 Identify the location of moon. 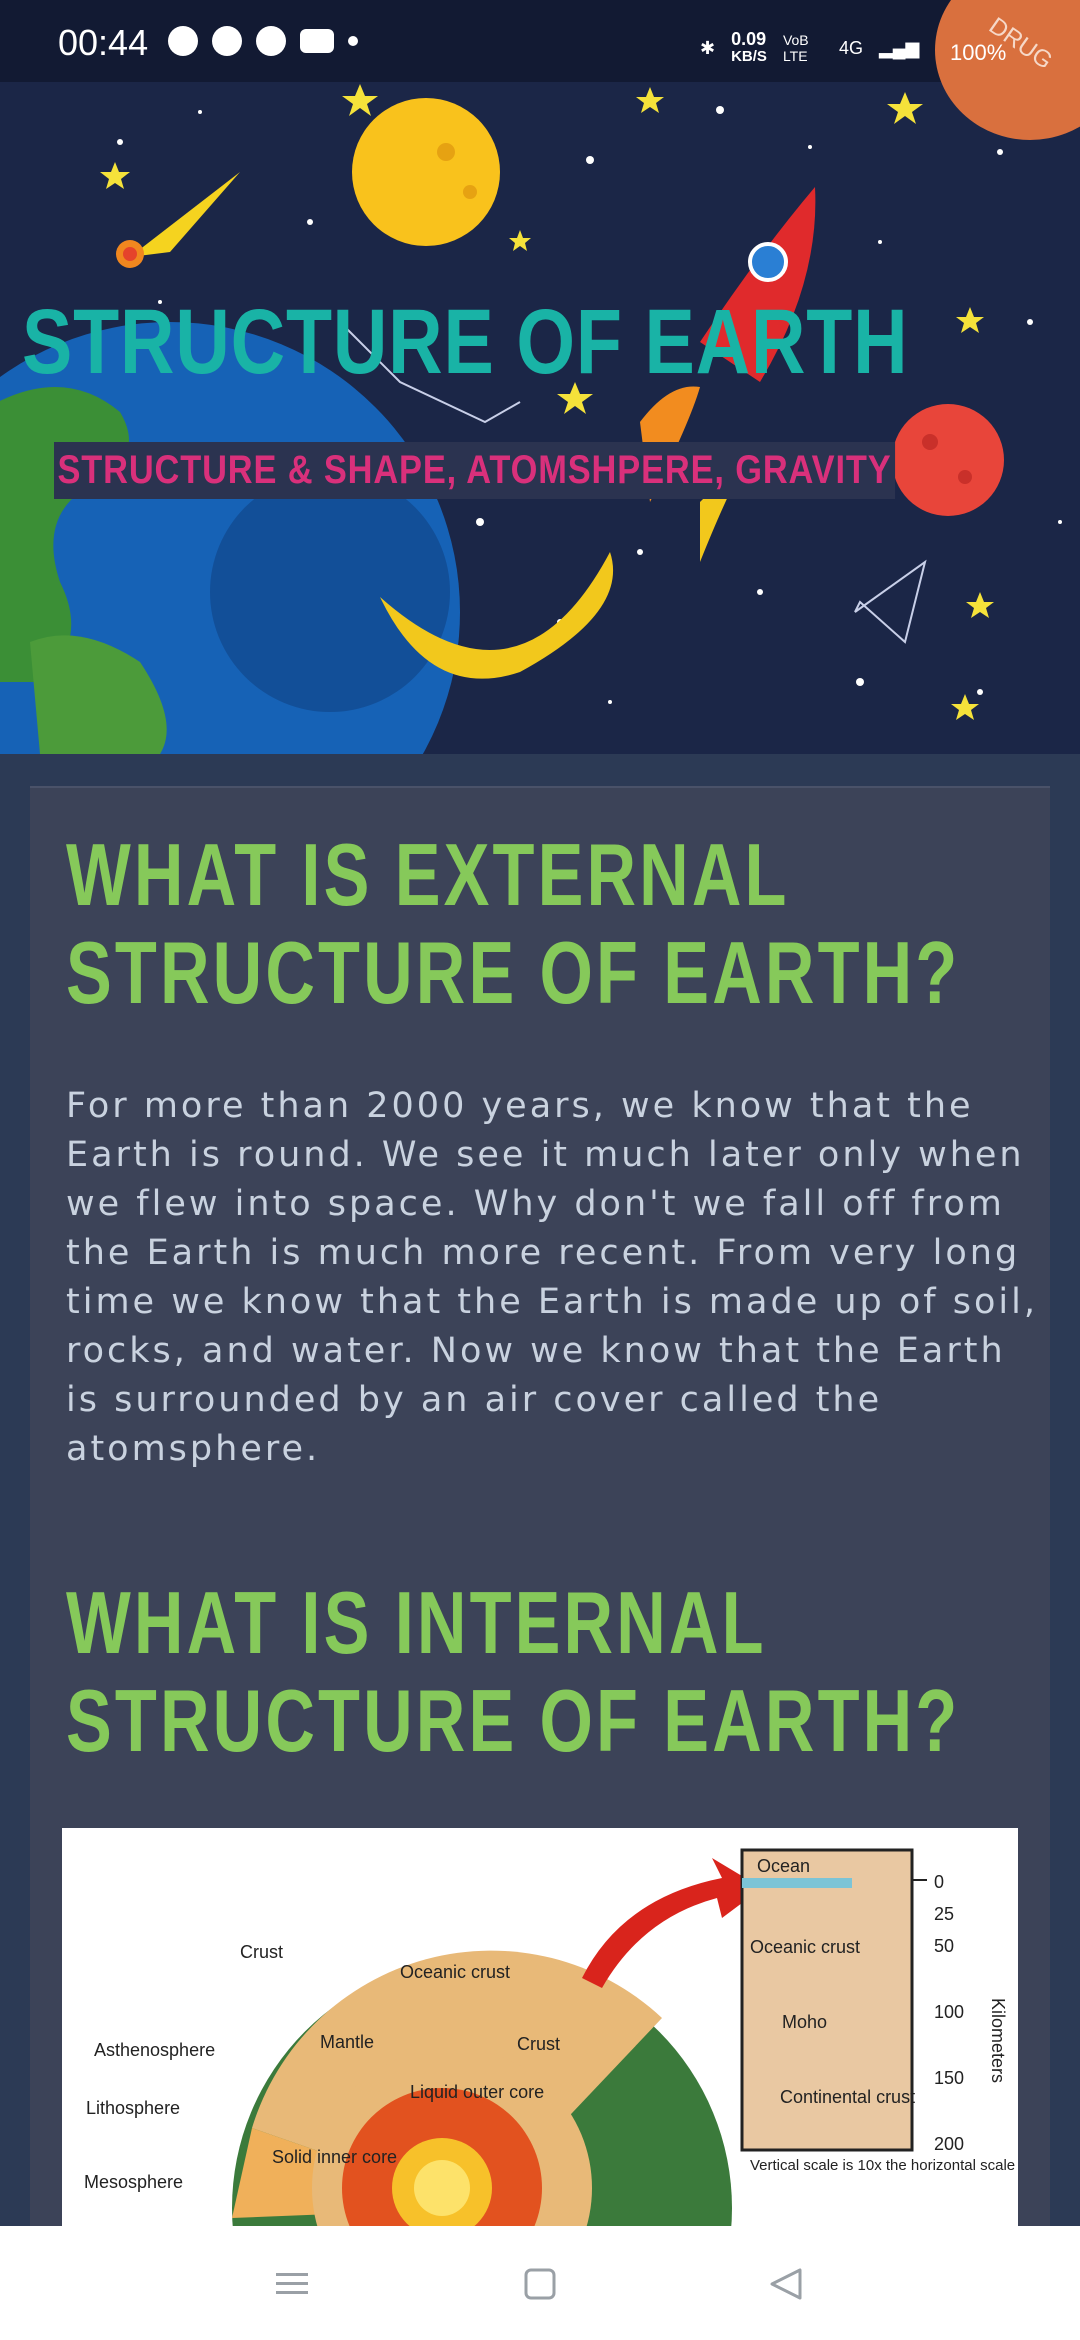
(426, 172).